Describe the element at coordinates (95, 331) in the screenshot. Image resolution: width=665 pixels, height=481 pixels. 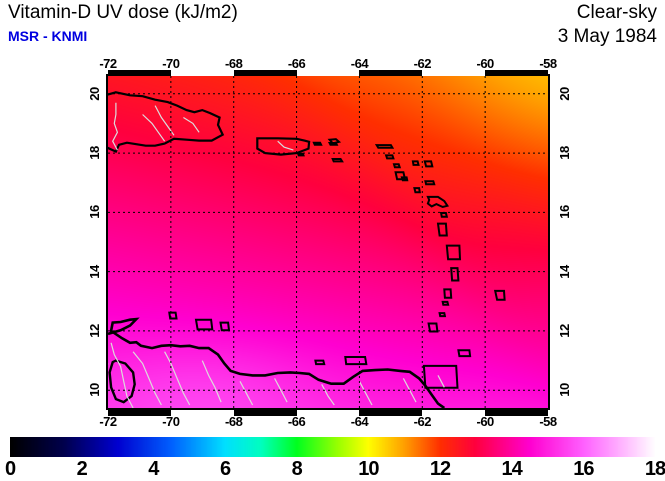
I see `y-axis-tick-label-left: 12` at that location.